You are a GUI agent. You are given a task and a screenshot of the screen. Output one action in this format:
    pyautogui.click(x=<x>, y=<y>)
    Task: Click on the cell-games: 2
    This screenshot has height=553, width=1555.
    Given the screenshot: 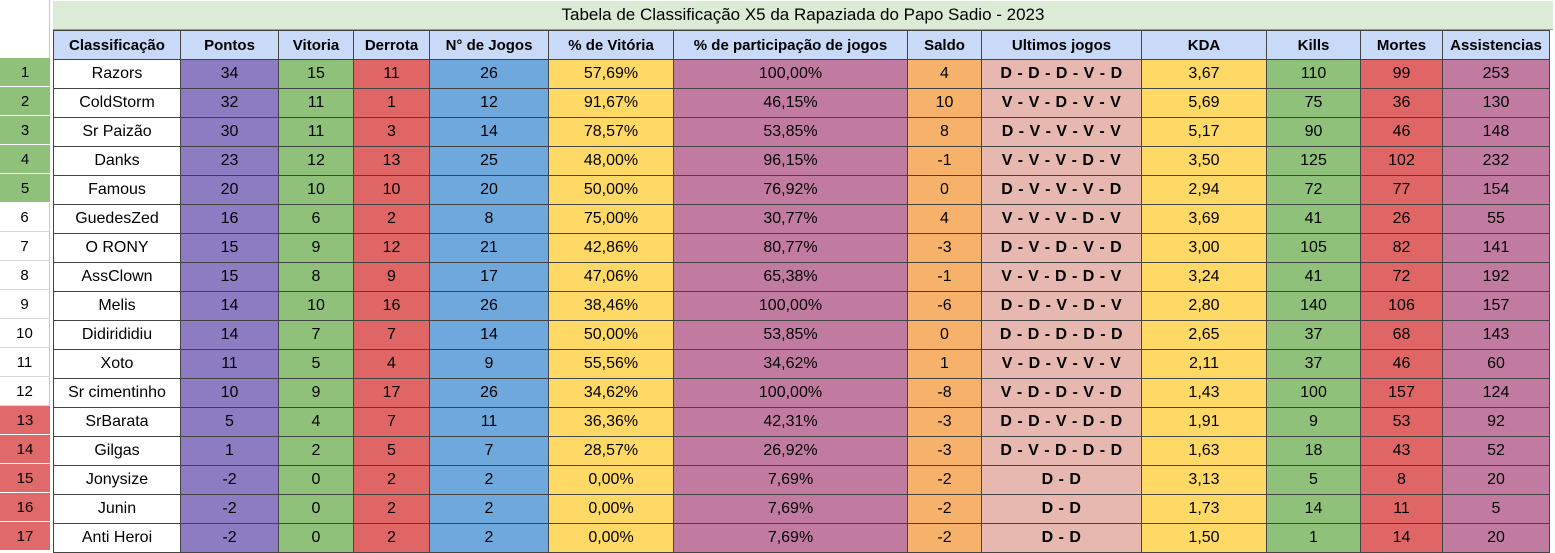 What is the action you would take?
    pyautogui.click(x=489, y=538)
    